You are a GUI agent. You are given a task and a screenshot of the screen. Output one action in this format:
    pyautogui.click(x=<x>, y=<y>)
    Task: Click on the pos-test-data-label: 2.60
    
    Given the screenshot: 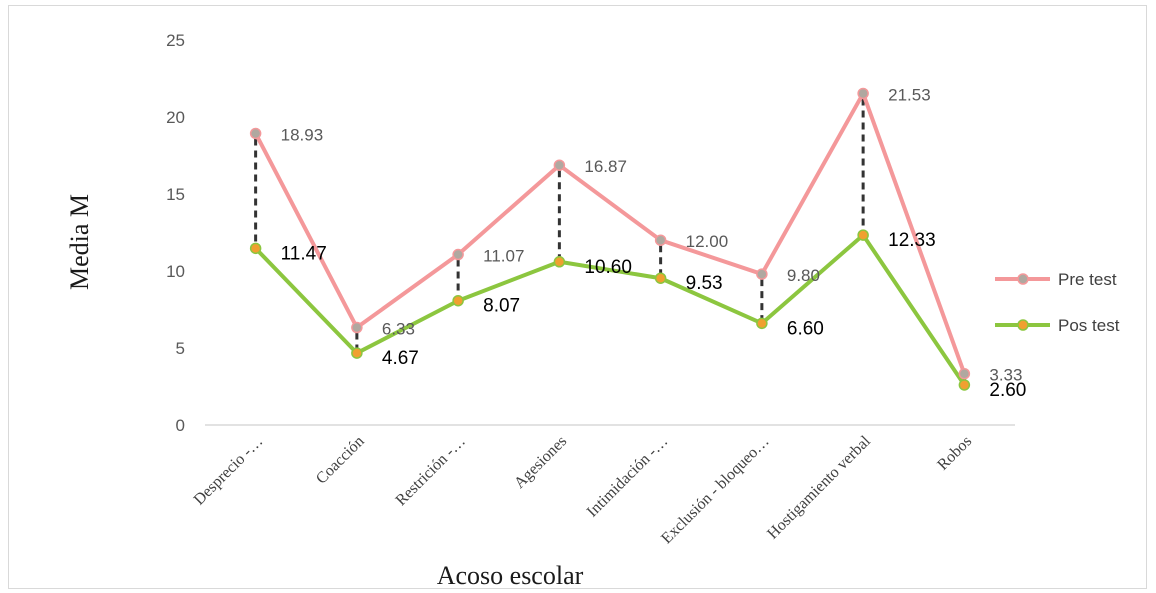 What is the action you would take?
    pyautogui.click(x=1007, y=390)
    